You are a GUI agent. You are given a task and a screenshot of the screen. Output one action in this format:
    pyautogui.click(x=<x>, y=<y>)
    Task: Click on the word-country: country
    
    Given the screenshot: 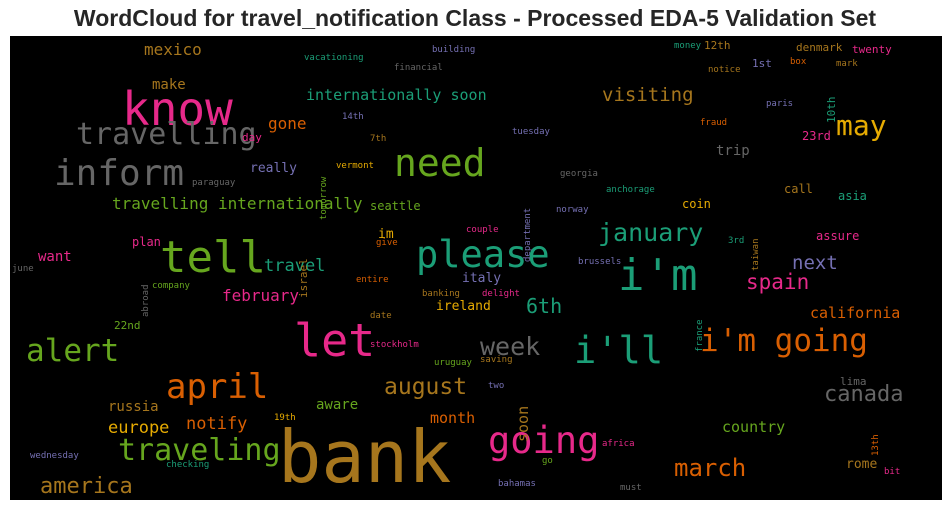 What is the action you would take?
    pyautogui.click(x=754, y=427)
    